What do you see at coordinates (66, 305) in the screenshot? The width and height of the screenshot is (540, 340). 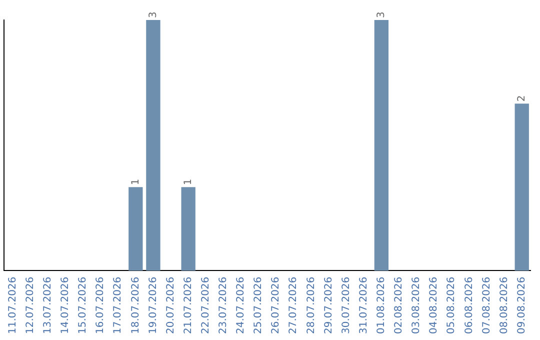 I see `x-tick-label: 14.07.2026` at bounding box center [66, 305].